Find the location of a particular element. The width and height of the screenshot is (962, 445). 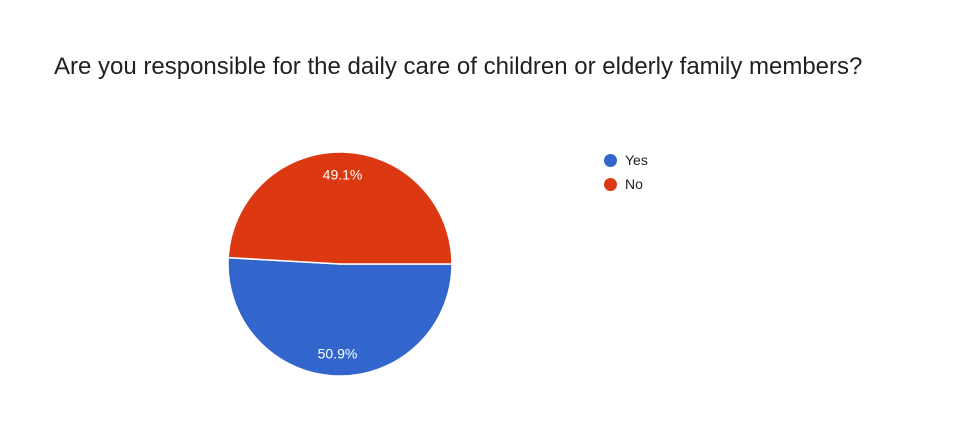

legend-label-no: No is located at coordinates (634, 184).